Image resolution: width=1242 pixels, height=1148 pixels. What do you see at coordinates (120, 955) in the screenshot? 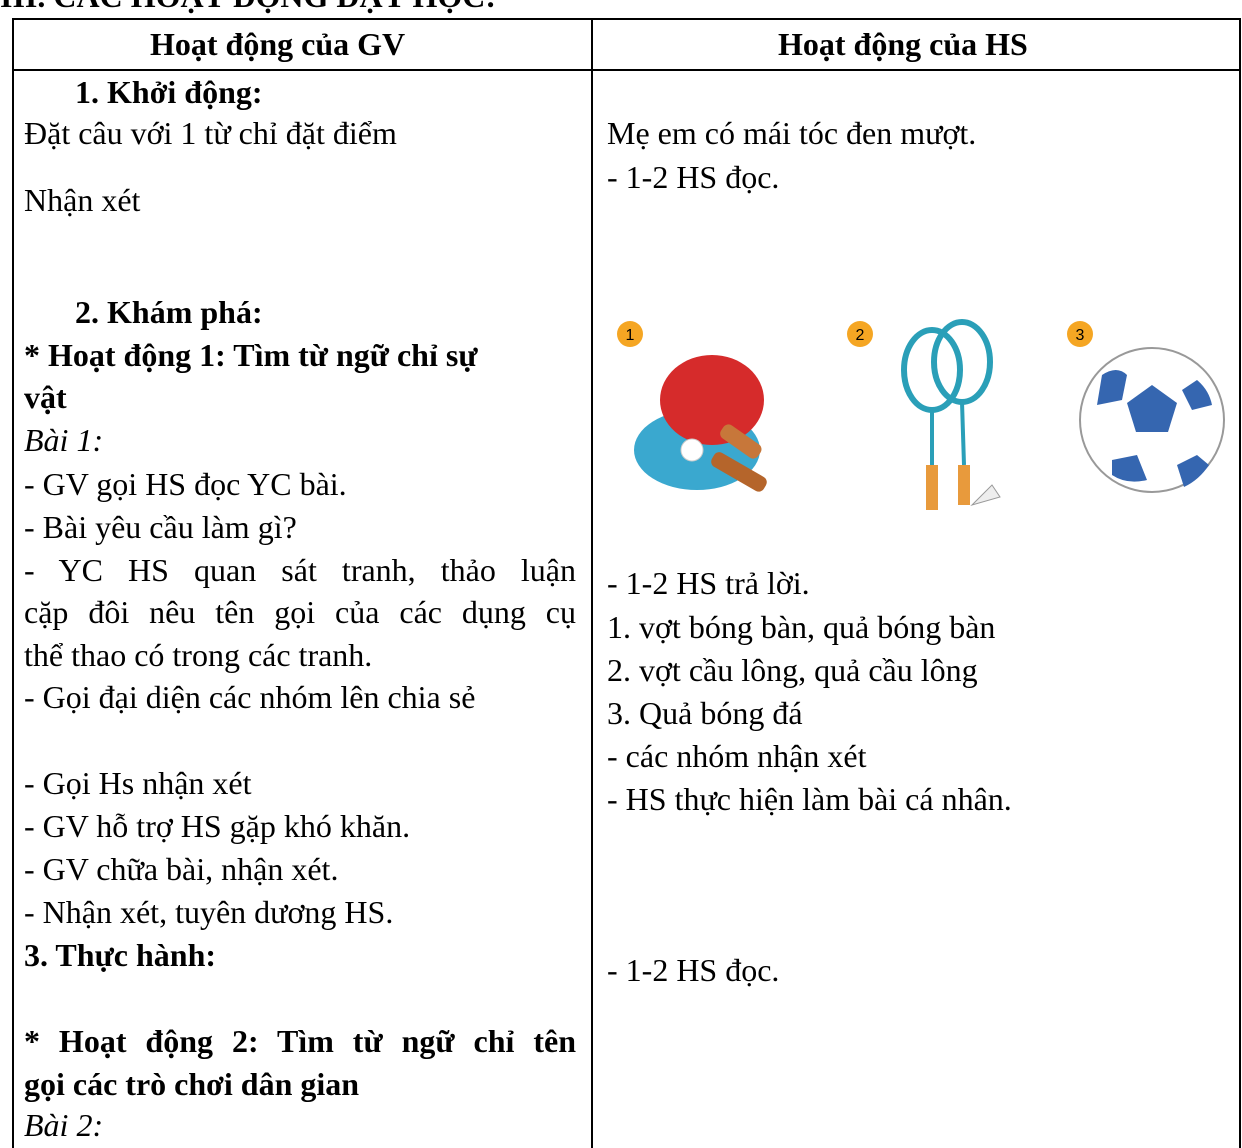
I see `text-line: 3. Thực hành:` at bounding box center [120, 955].